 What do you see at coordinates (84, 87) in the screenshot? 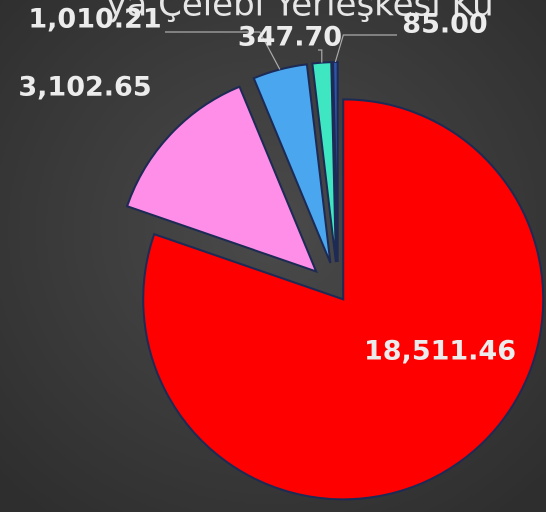
I see `data-label: 3,102.65` at bounding box center [84, 87].